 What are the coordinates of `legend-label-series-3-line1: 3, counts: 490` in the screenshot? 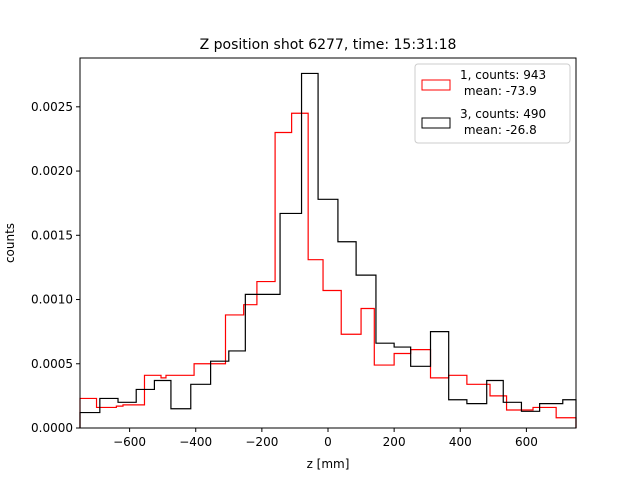 It's located at (503, 114).